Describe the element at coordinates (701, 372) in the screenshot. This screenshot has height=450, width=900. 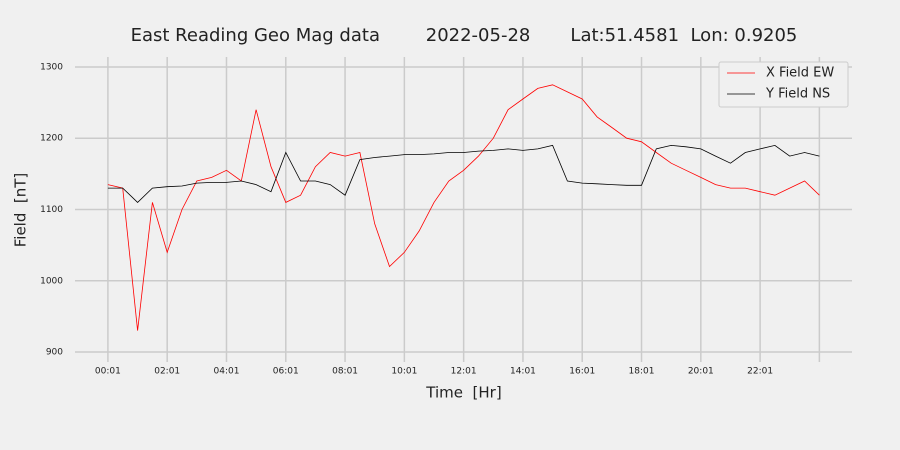
I see `x-tick-label: 20:01` at that location.